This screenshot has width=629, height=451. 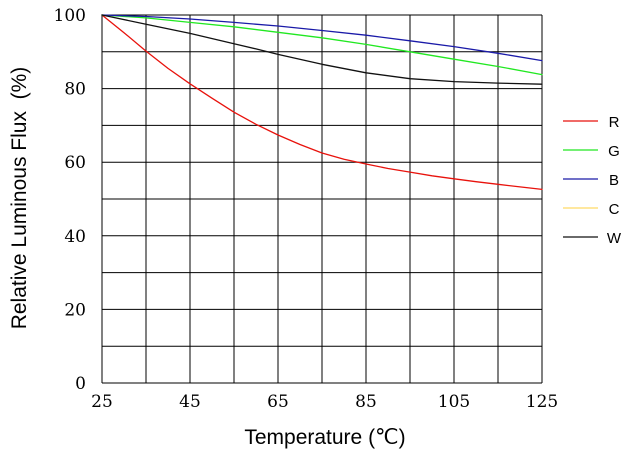 I want to click on x-tick-label: 65, so click(x=278, y=402).